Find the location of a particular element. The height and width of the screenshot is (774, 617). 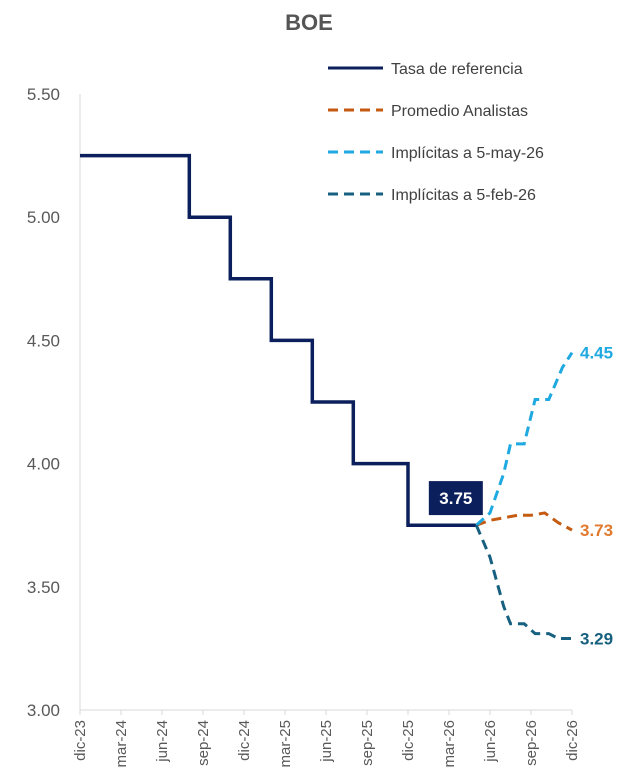

y-tick-label-0: 3.00 is located at coordinates (43, 710).